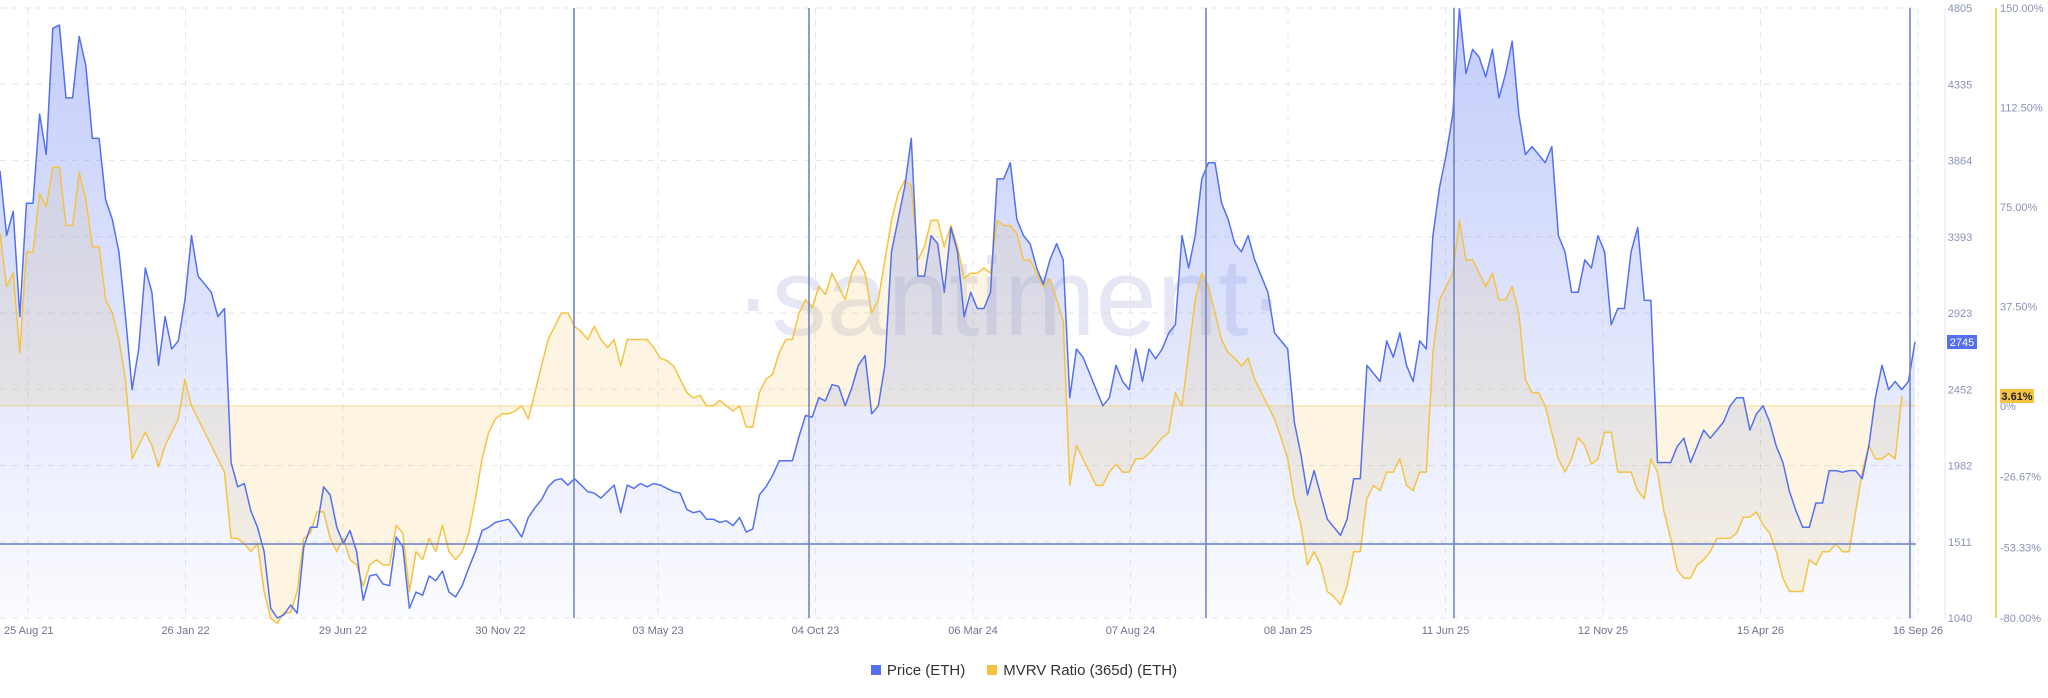 This screenshot has height=698, width=2048. I want to click on x-axis-tick-label: 07 Aug 24, so click(1131, 631).